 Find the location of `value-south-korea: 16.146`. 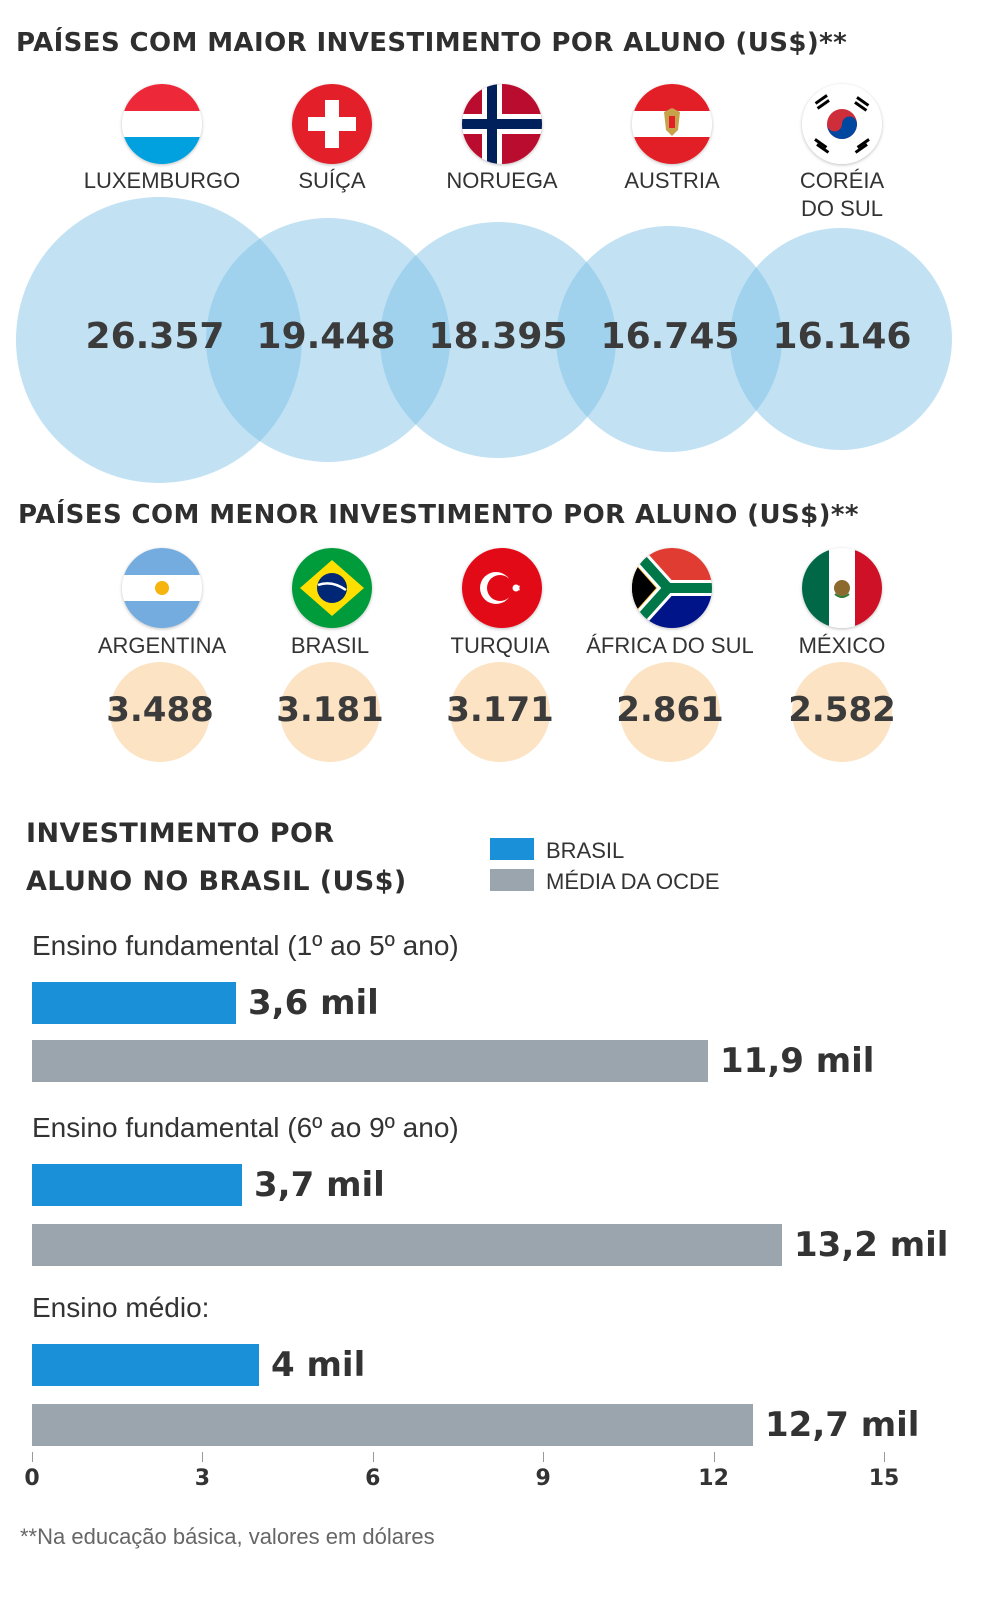

value-south-korea: 16.146 is located at coordinates (842, 336).